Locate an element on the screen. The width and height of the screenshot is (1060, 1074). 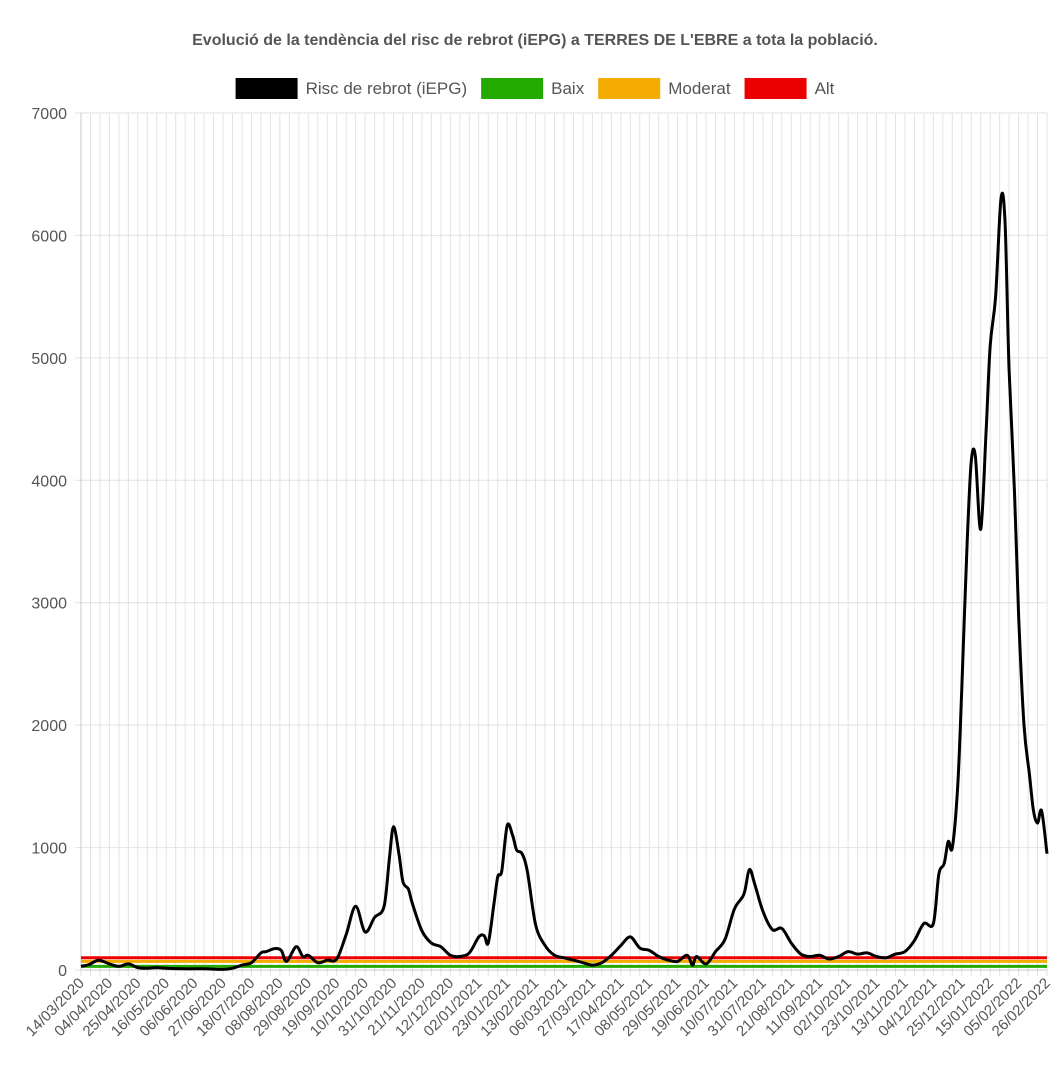
legend-label: Moderat is located at coordinates (699, 88).